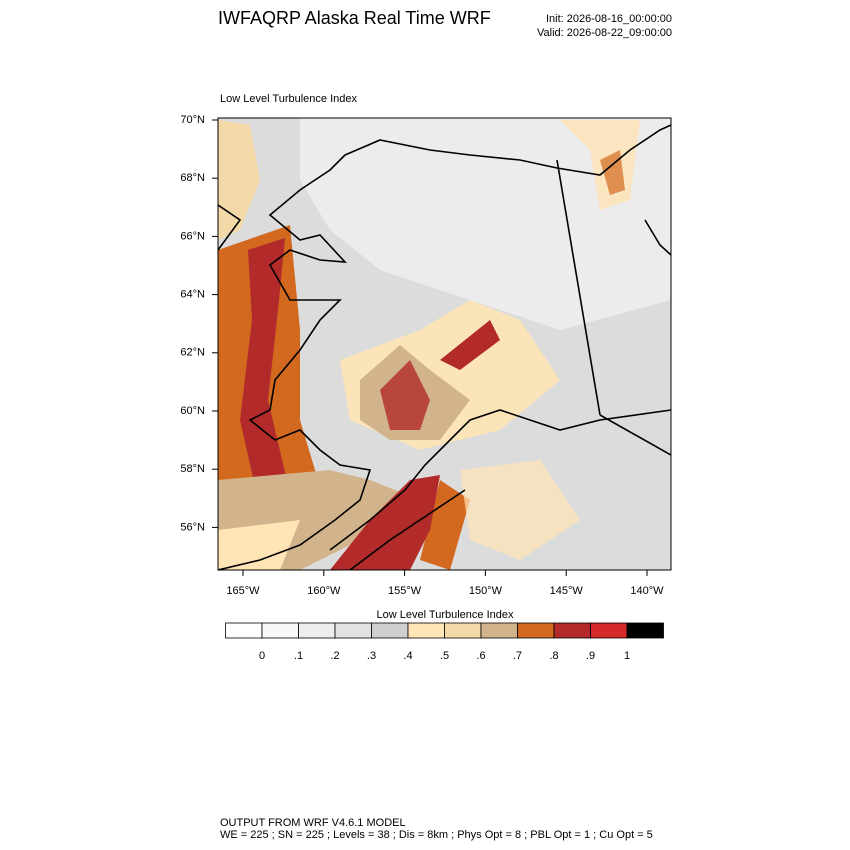  What do you see at coordinates (192, 236) in the screenshot?
I see `lat-label: 66°N` at bounding box center [192, 236].